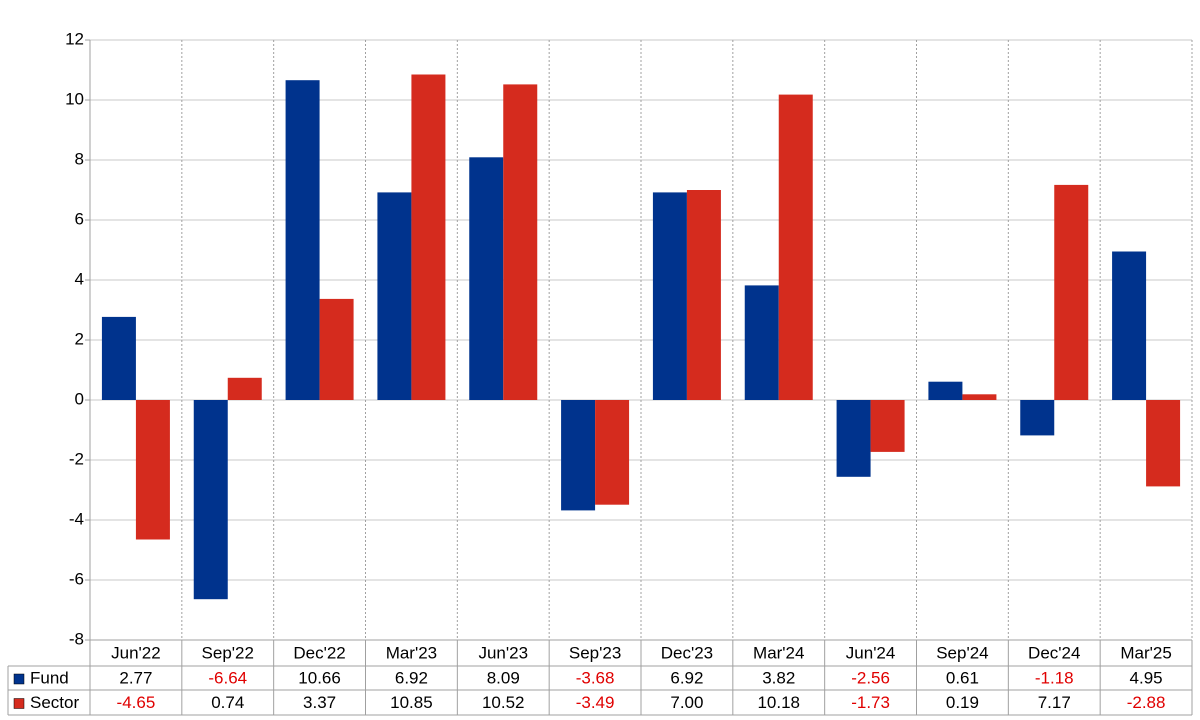 This screenshot has height=720, width=1200. Describe the element at coordinates (1054, 652) in the screenshot. I see `x-tick-label: Dec'24` at that location.